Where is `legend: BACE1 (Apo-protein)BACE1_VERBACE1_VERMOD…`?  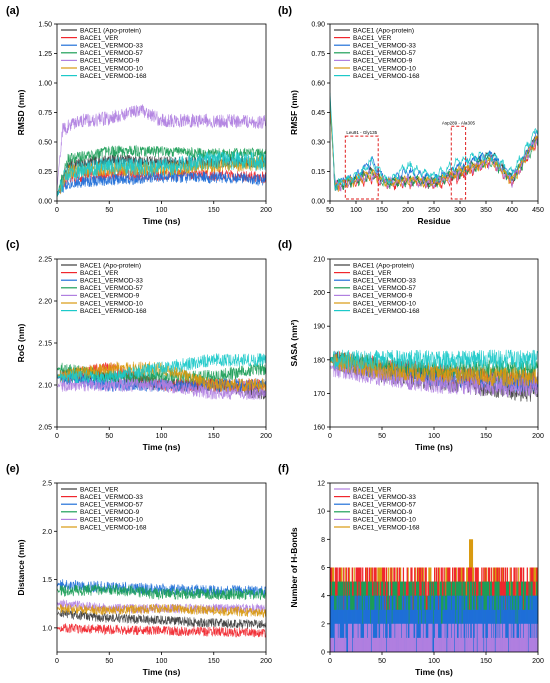 legend: BACE1 (Apo-protein)BACE1_VERBACE1_VERMOD… is located at coordinates (104, 288).